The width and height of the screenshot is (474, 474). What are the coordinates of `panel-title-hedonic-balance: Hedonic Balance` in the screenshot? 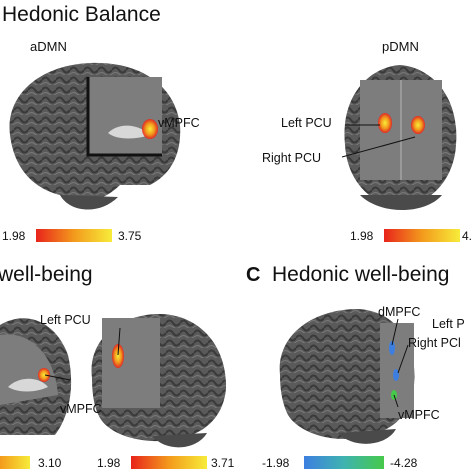 It's located at (81, 14).